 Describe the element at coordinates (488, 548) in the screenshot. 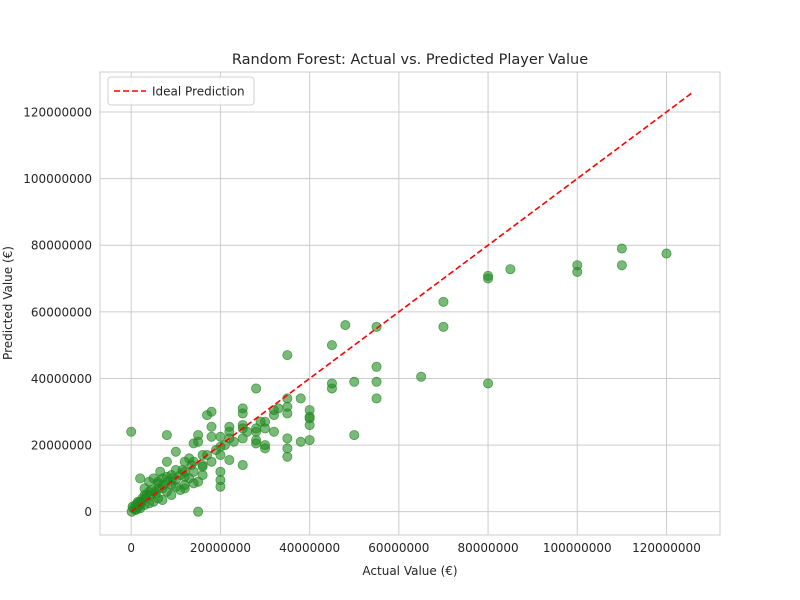

I see `x-tick-label: 80000000` at that location.